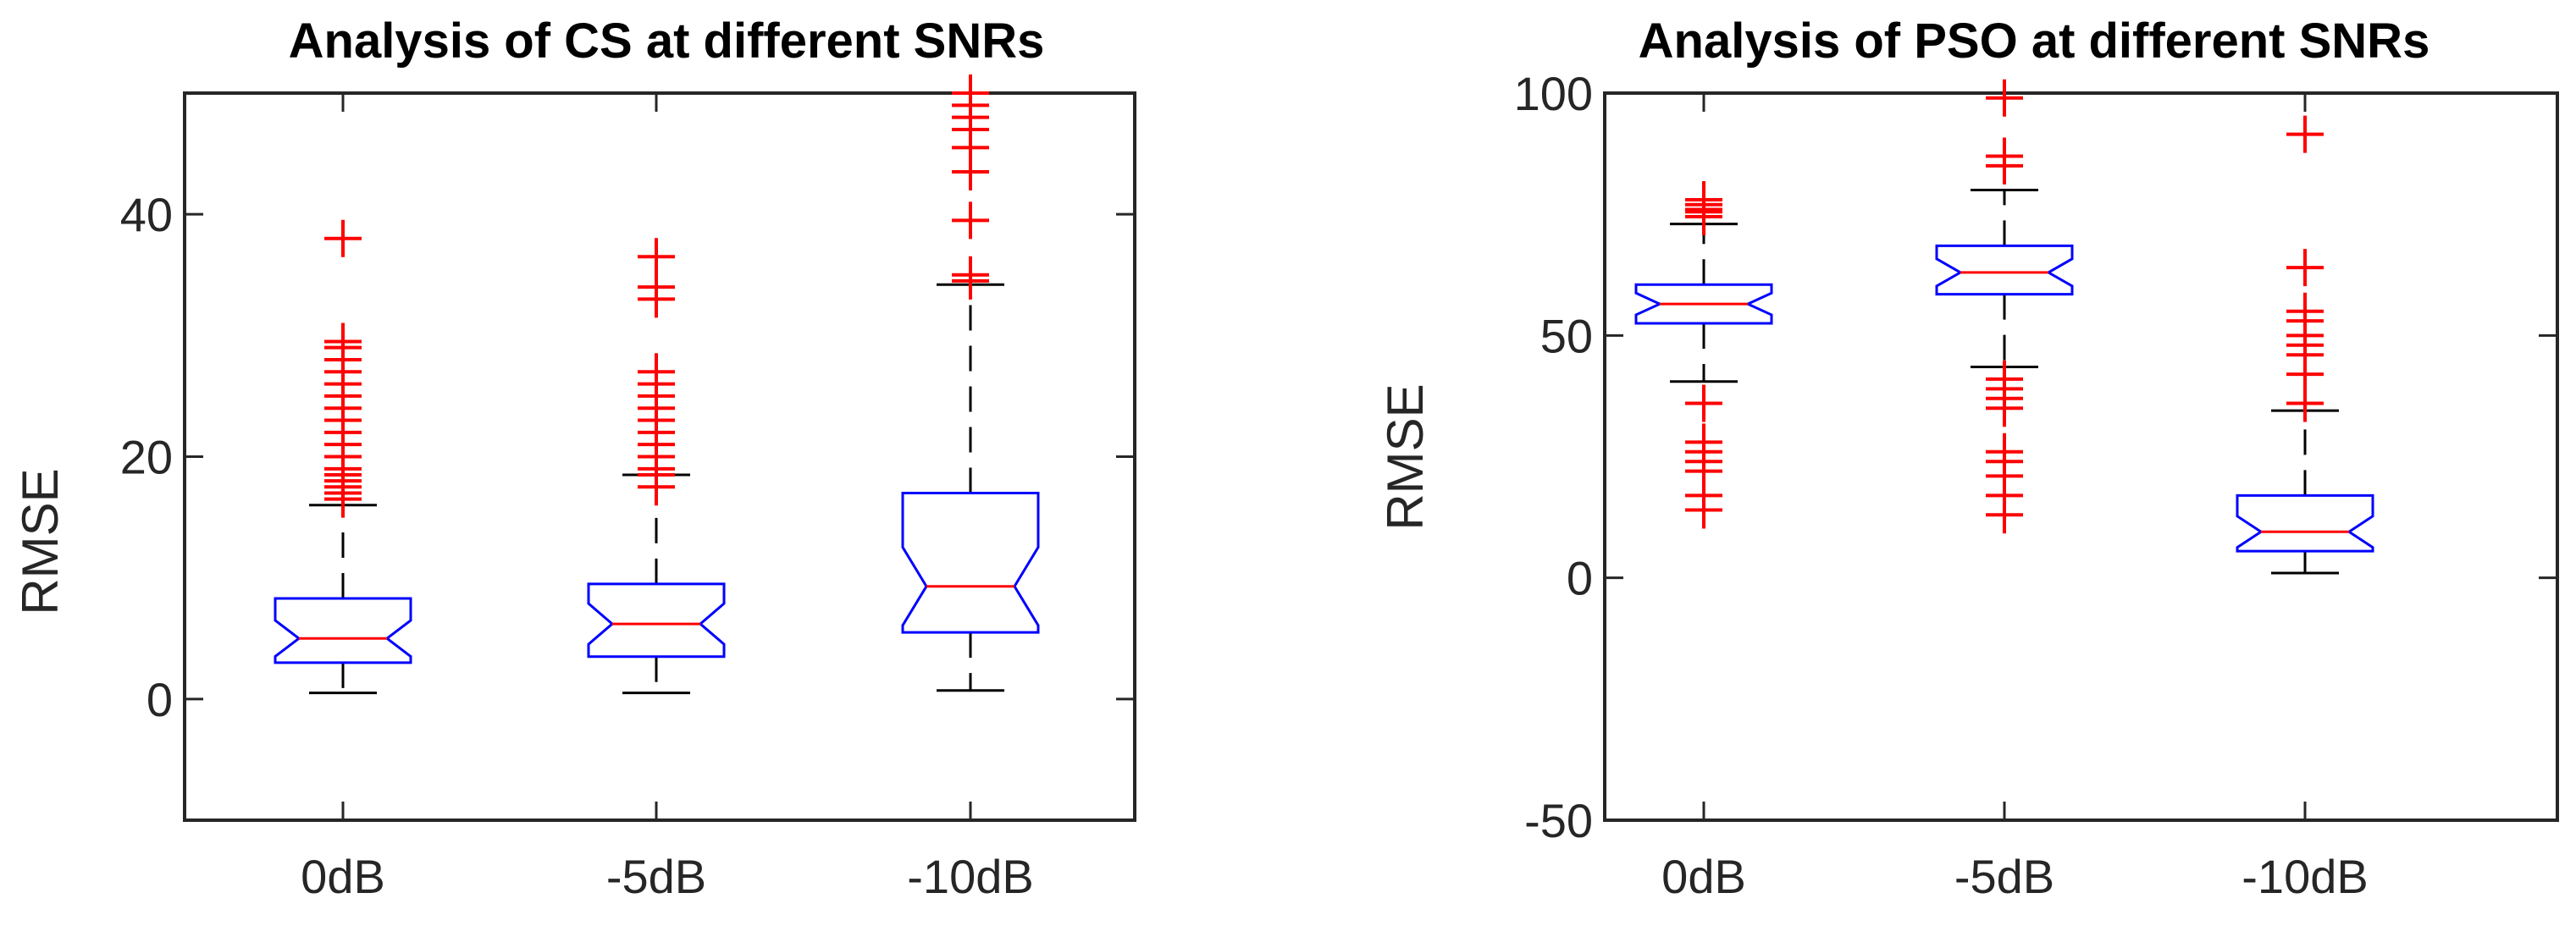 The width and height of the screenshot is (2576, 926). Describe the element at coordinates (146, 457) in the screenshot. I see `y-tick-label: 20` at that location.